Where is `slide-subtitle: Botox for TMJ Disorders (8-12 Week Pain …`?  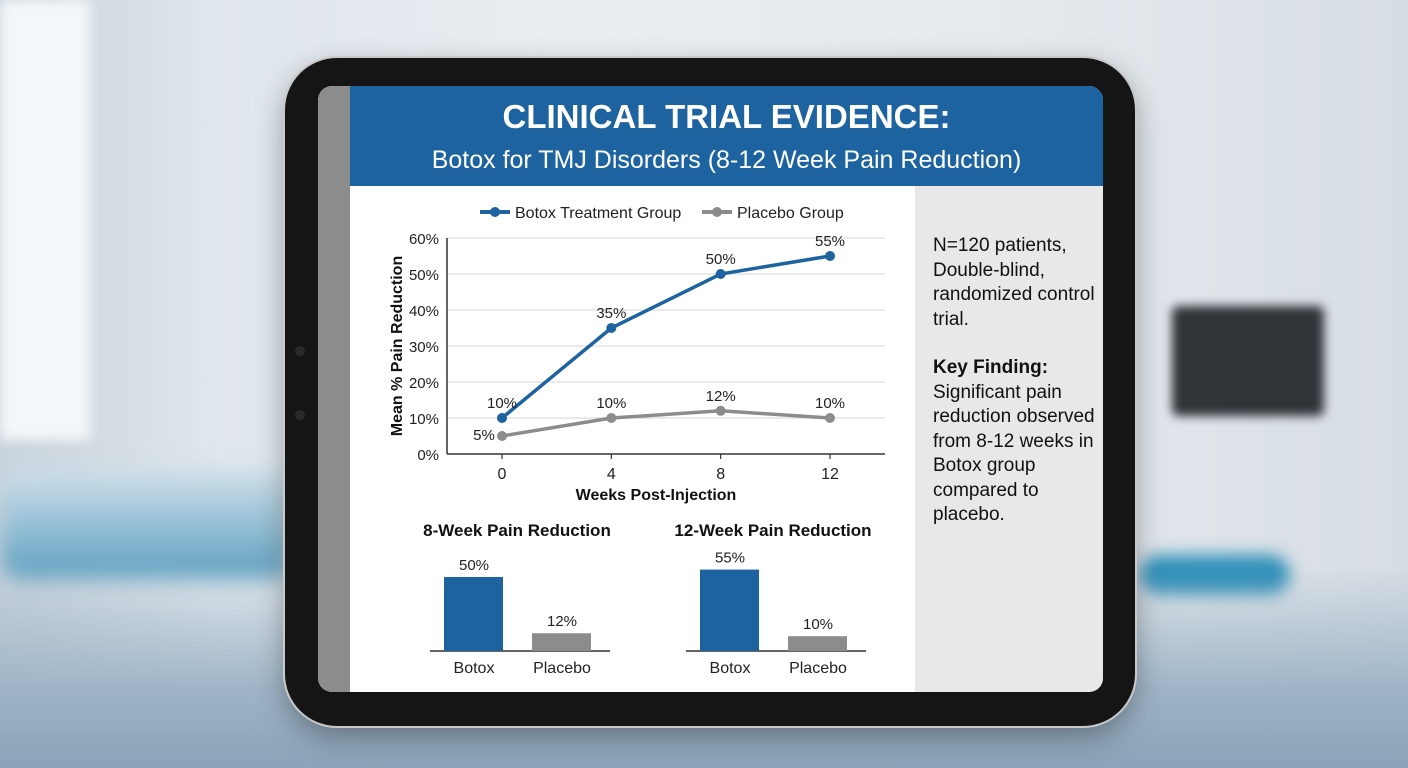 slide-subtitle: Botox for TMJ Disorders (8-12 Week Pain … is located at coordinates (726, 160).